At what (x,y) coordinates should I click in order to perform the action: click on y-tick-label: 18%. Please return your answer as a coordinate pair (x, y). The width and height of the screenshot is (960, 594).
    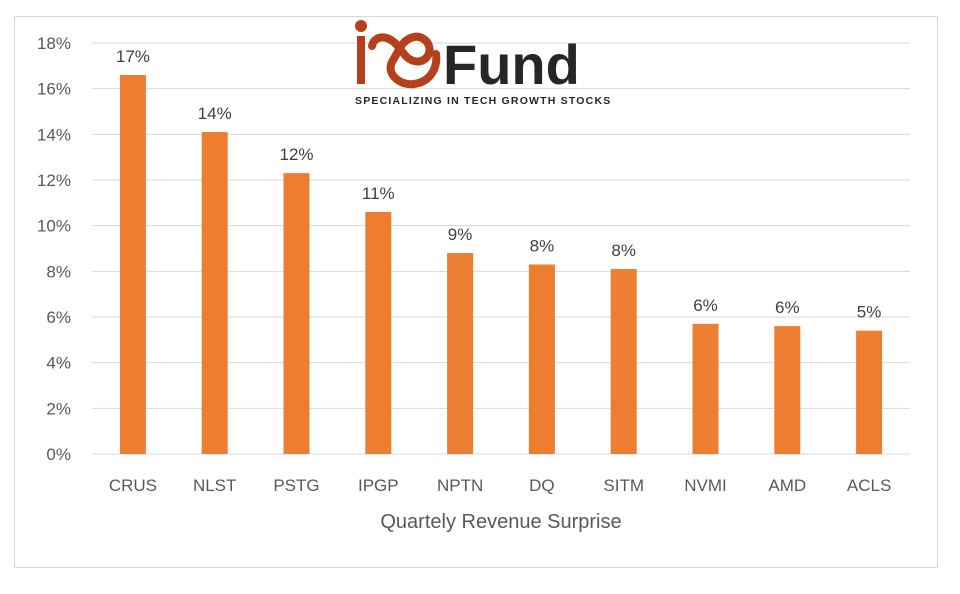
    Looking at the image, I should click on (54, 43).